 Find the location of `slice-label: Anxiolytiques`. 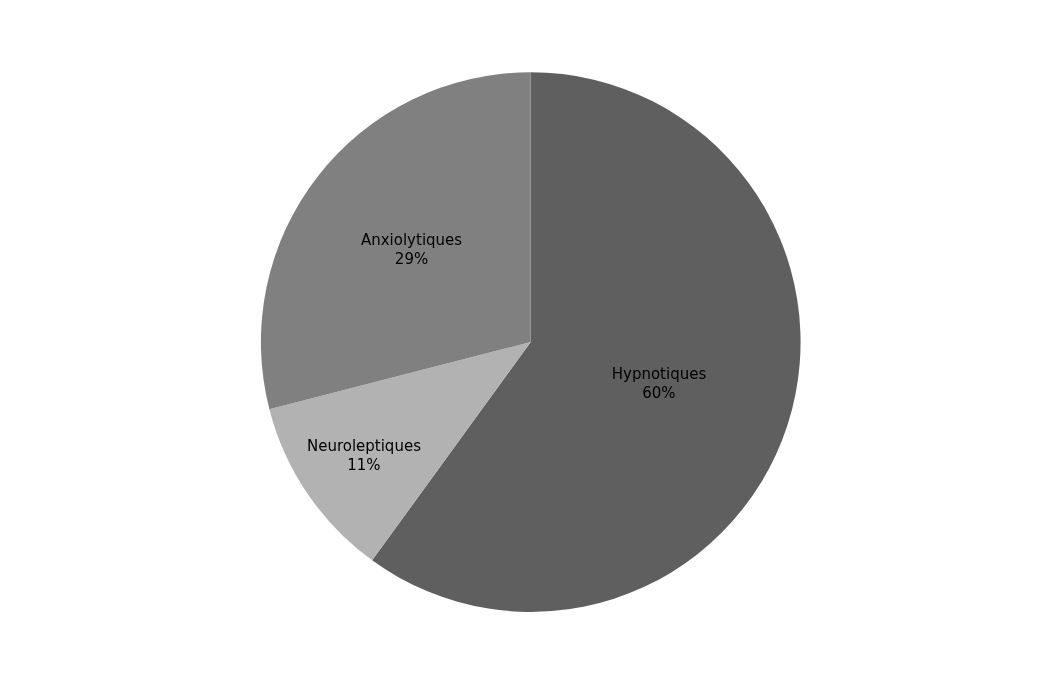

slice-label: Anxiolytiques is located at coordinates (411, 239).